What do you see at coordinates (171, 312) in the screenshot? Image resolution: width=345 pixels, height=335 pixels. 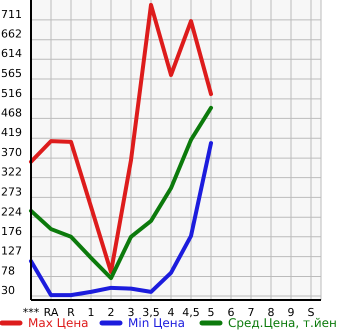 I see `x-tick-label: 4` at bounding box center [171, 312].